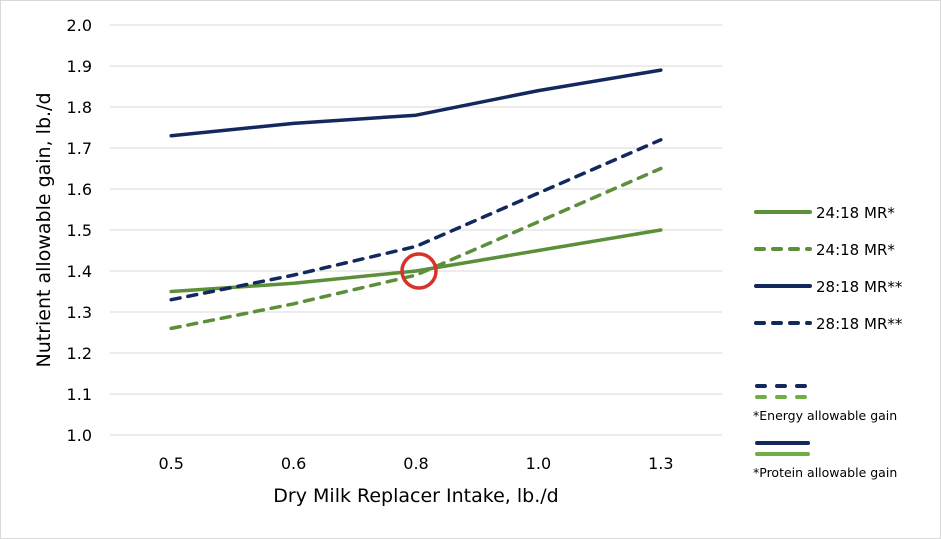  I want to click on y-axis-label: Nutrient allowable gain, lb./d, so click(44, 229).